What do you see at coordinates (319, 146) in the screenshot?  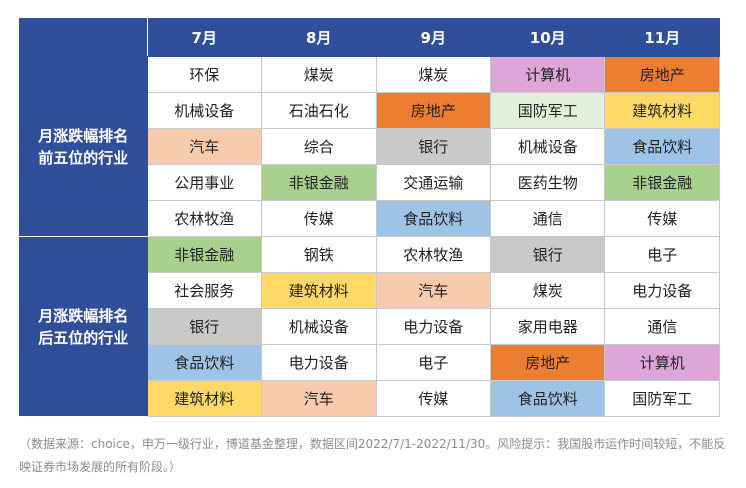 I see `industry-cell: 综合` at bounding box center [319, 146].